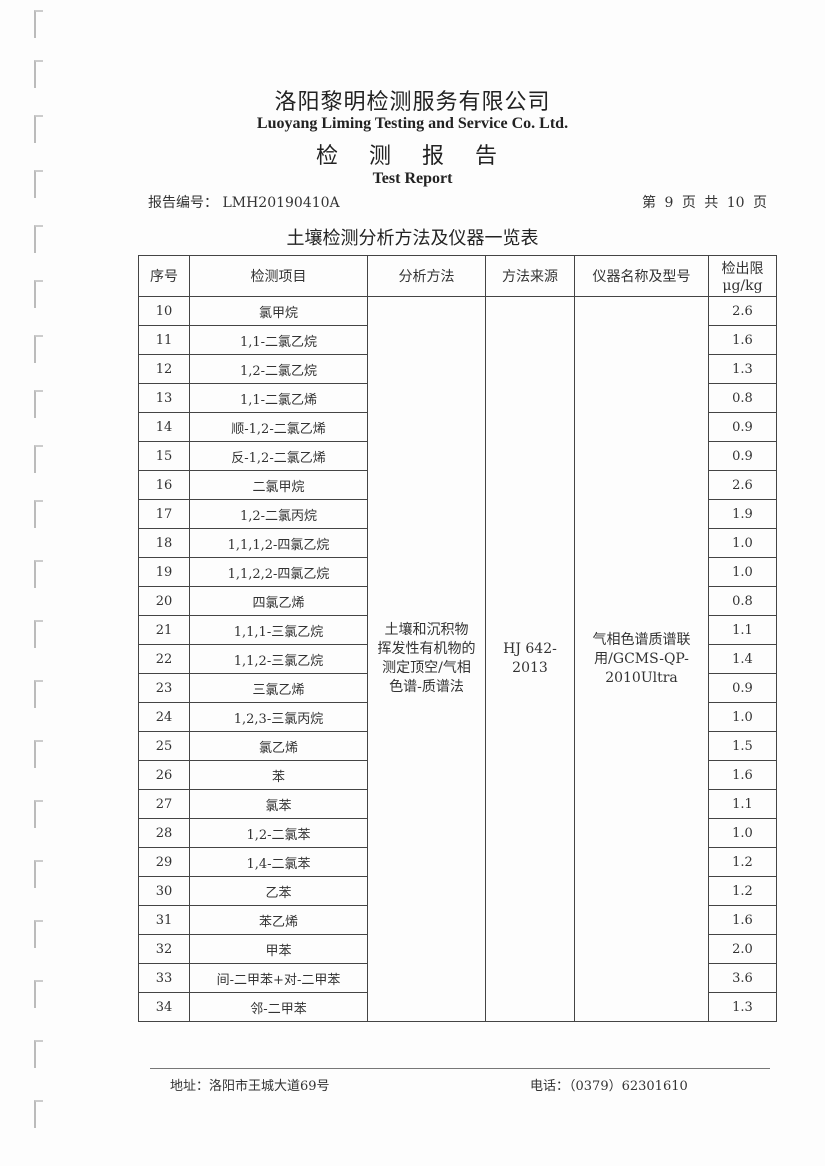  What do you see at coordinates (457, 688) in the screenshot?
I see `table-row: 23 三氯乙烯 0.9` at bounding box center [457, 688].